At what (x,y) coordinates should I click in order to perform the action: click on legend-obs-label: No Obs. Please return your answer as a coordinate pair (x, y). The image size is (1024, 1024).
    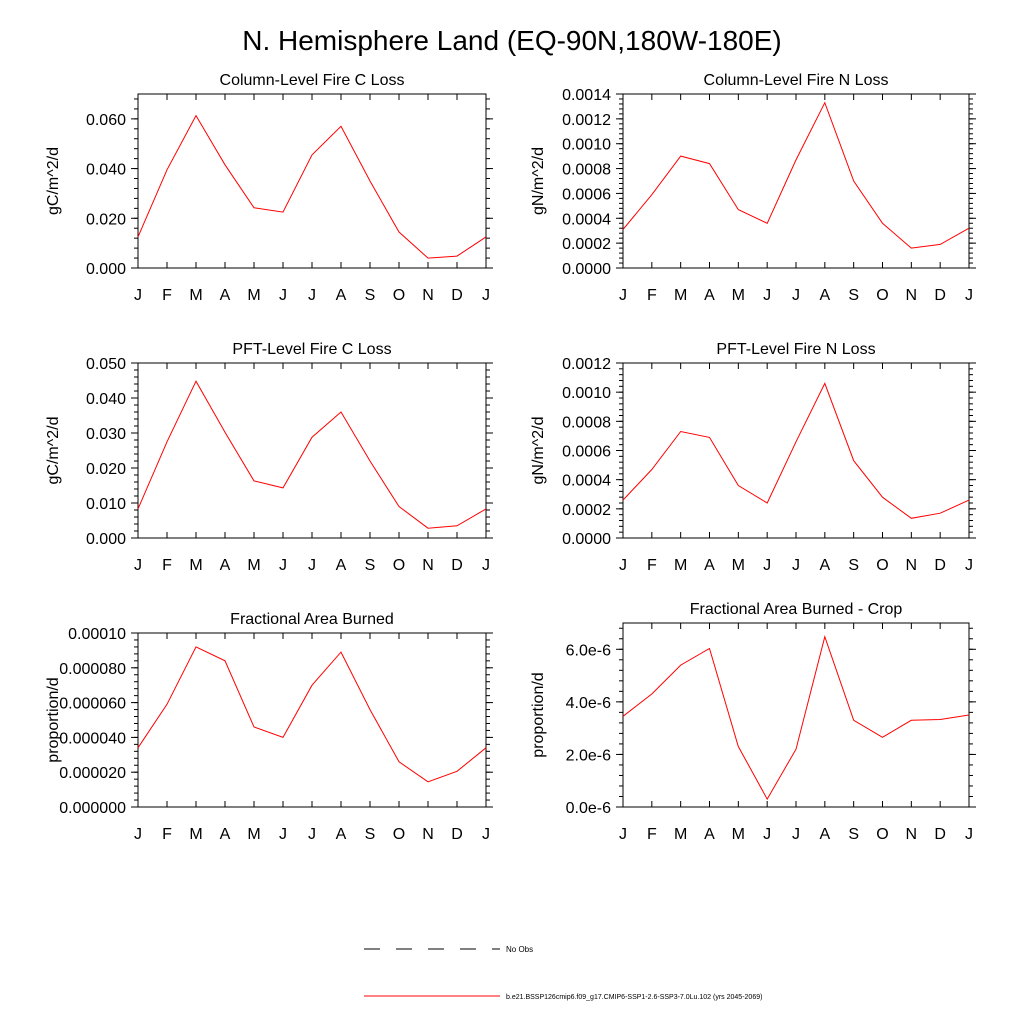
    Looking at the image, I should click on (519, 949).